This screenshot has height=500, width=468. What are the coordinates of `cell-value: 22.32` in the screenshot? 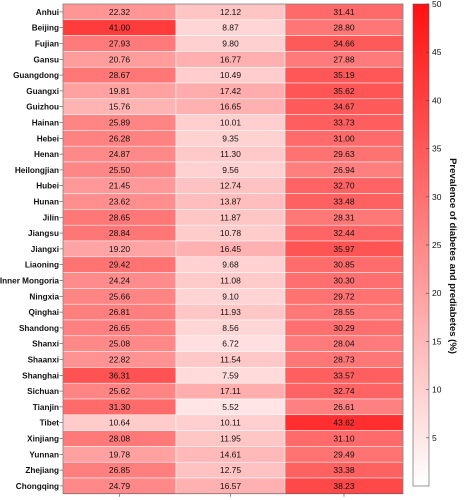 It's located at (120, 12).